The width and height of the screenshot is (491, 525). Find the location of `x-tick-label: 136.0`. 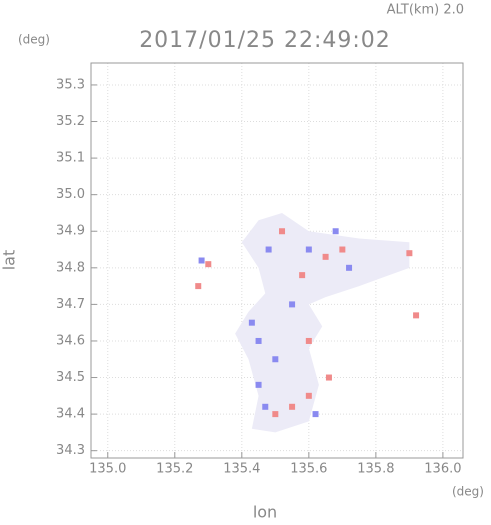

x-tick-label: 136.0 is located at coordinates (442, 469).